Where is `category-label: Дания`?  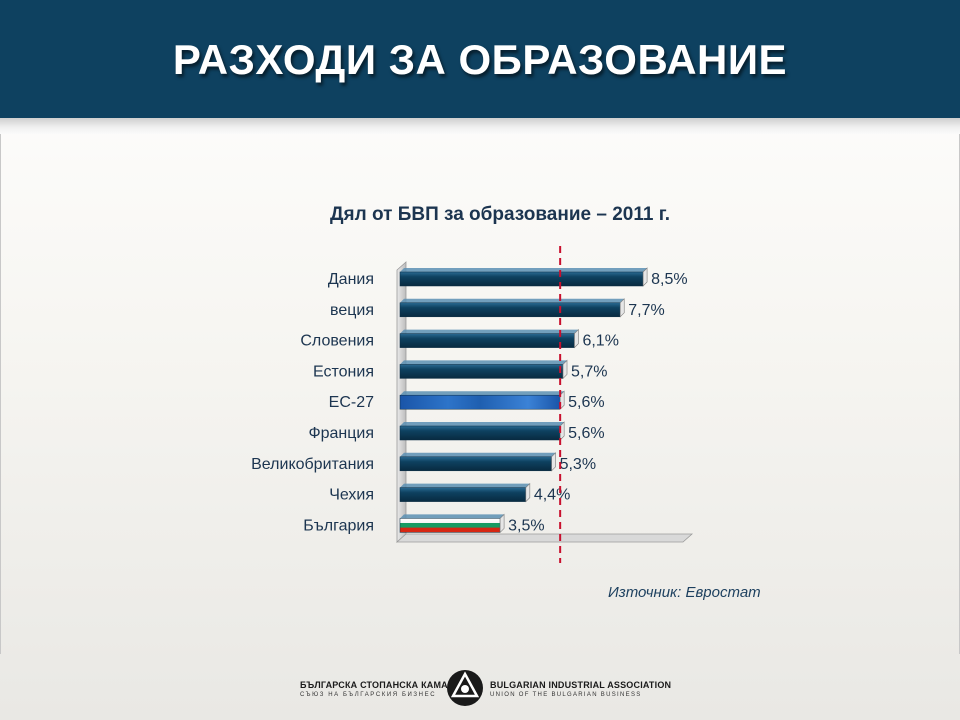
category-label: Дания is located at coordinates (351, 279).